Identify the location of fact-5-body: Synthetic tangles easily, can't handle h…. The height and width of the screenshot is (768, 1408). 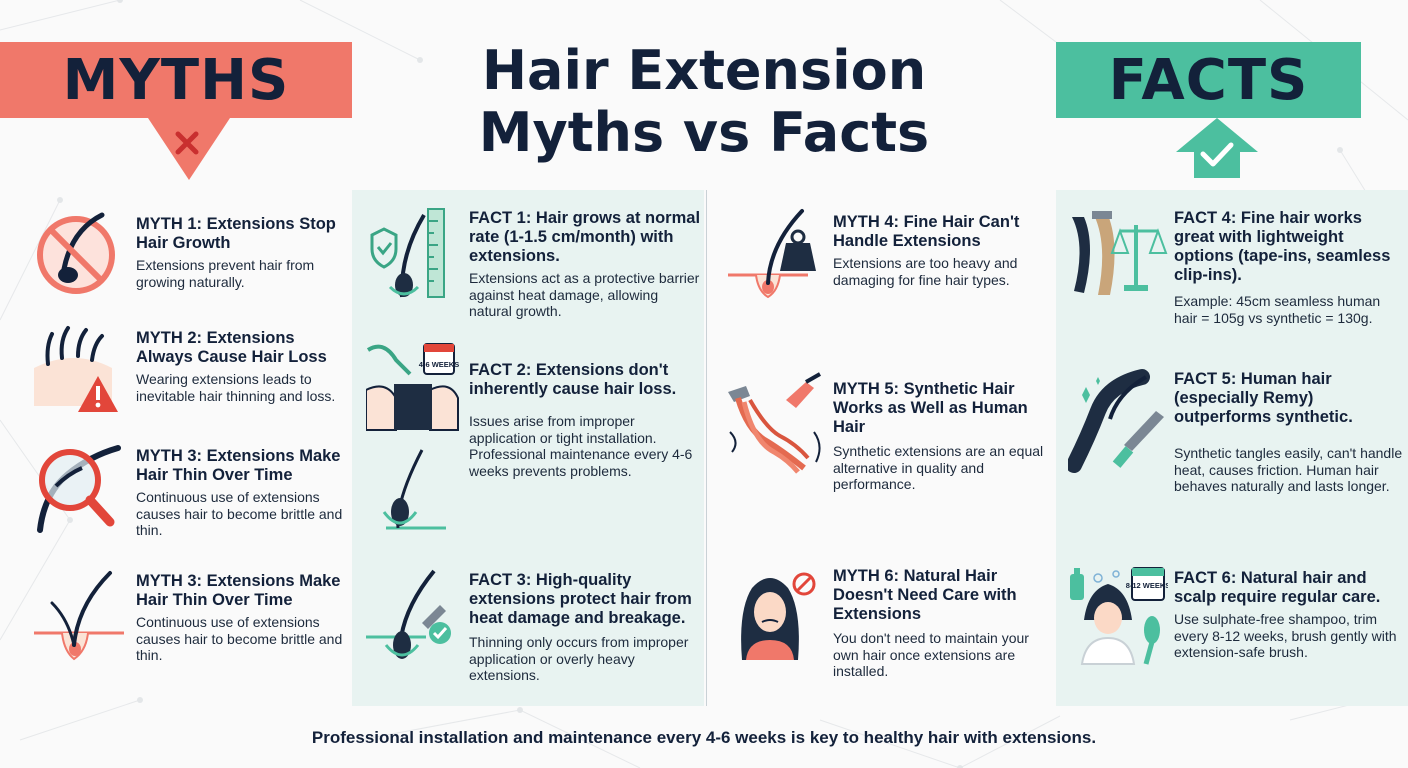
(1288, 469).